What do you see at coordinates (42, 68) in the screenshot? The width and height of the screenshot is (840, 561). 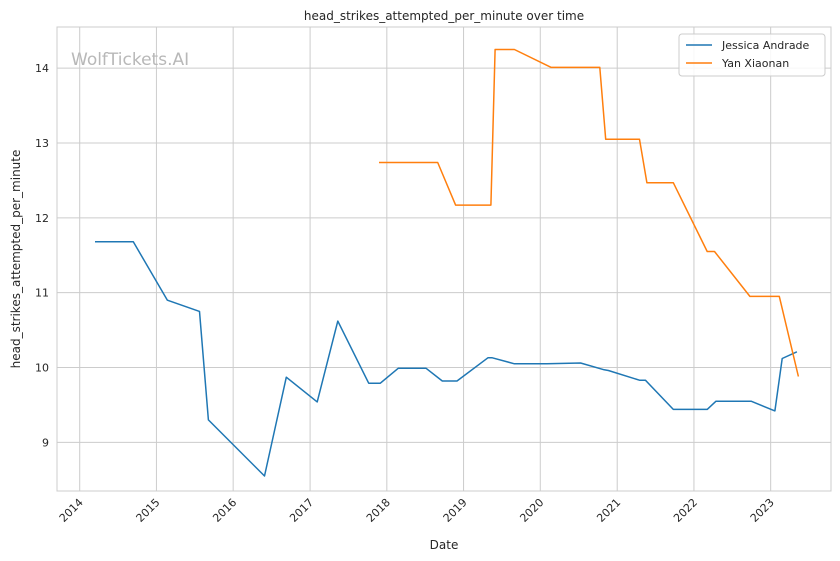 I see `y-tick-label: 14` at bounding box center [42, 68].